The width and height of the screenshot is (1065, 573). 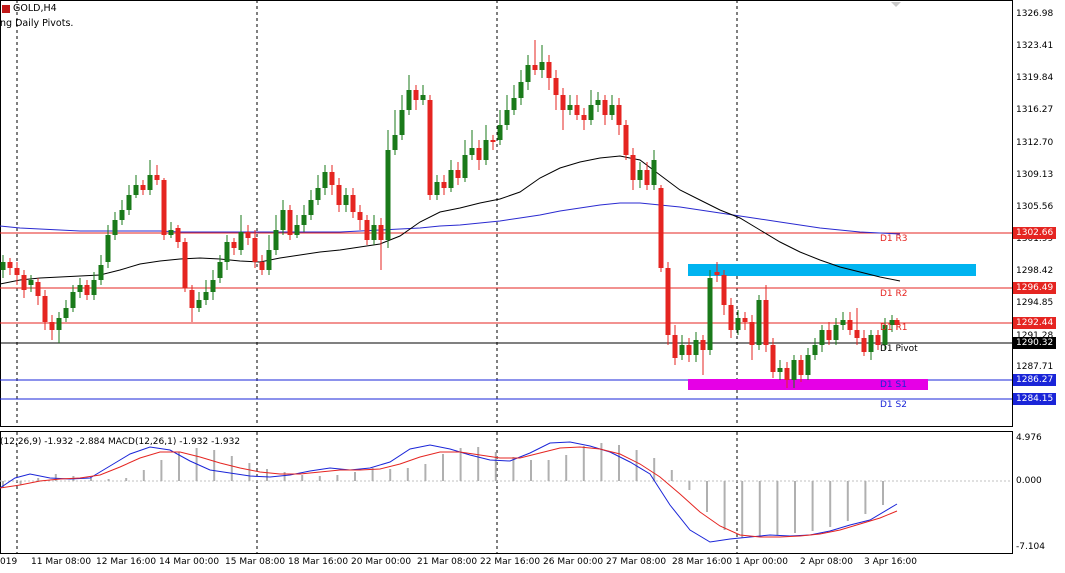 I want to click on support-zone, so click(x=808, y=384).